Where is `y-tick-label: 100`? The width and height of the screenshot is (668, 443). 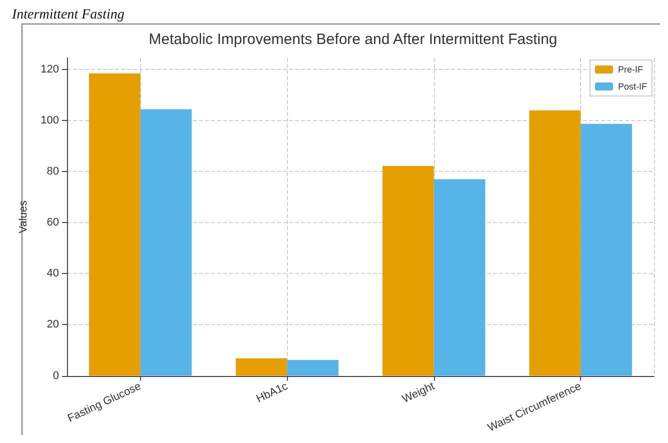 y-tick-label: 100 is located at coordinates (49, 120).